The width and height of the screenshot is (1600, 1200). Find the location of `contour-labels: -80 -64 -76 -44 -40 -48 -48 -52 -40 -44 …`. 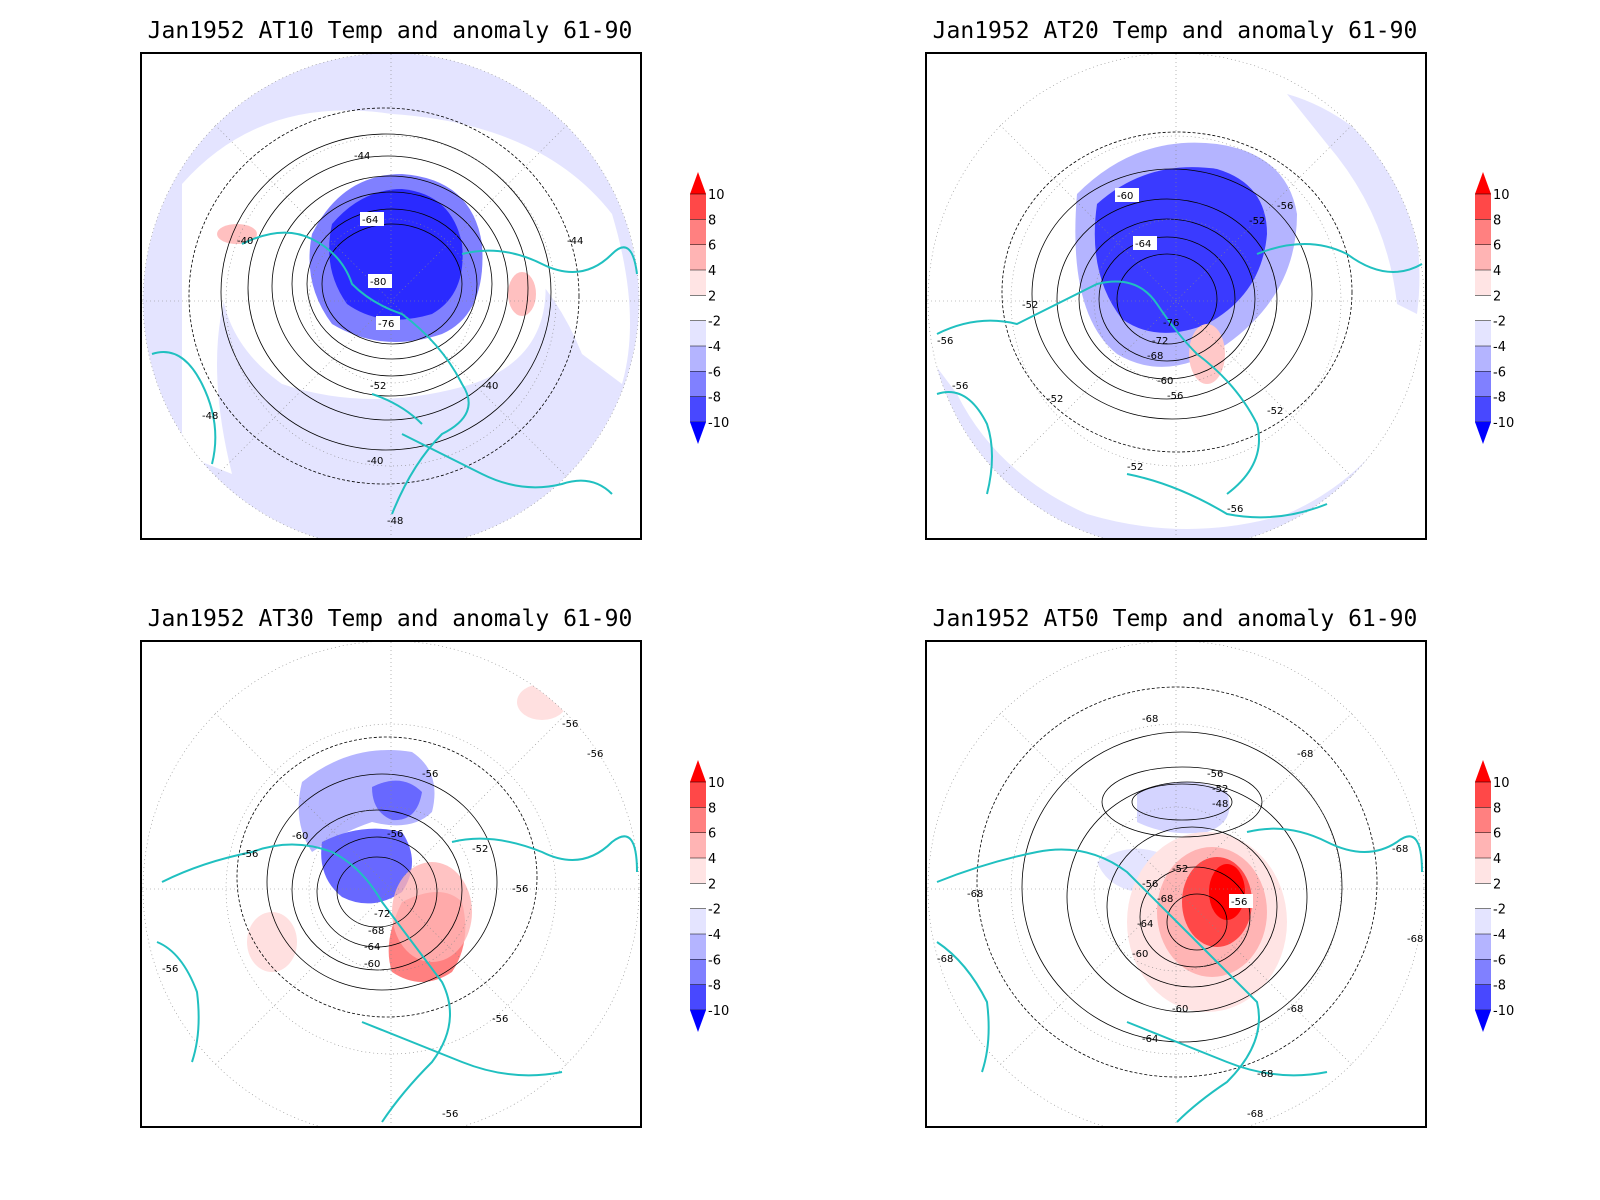

contour-labels: -80 -64 -76 -44 -40 -48 -48 -52 -40 -44 … is located at coordinates (392, 339).